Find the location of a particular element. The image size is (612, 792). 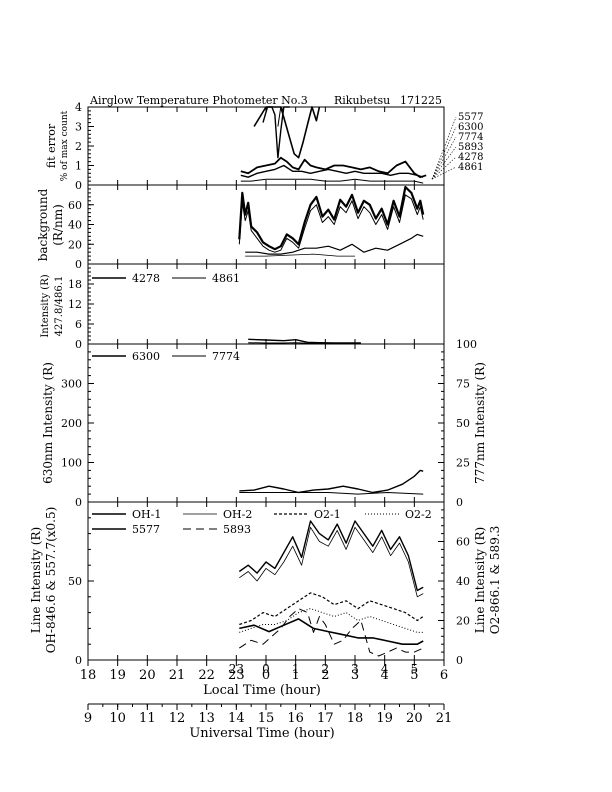

local-hour-inner-label: 5 is located at coordinates (415, 669).